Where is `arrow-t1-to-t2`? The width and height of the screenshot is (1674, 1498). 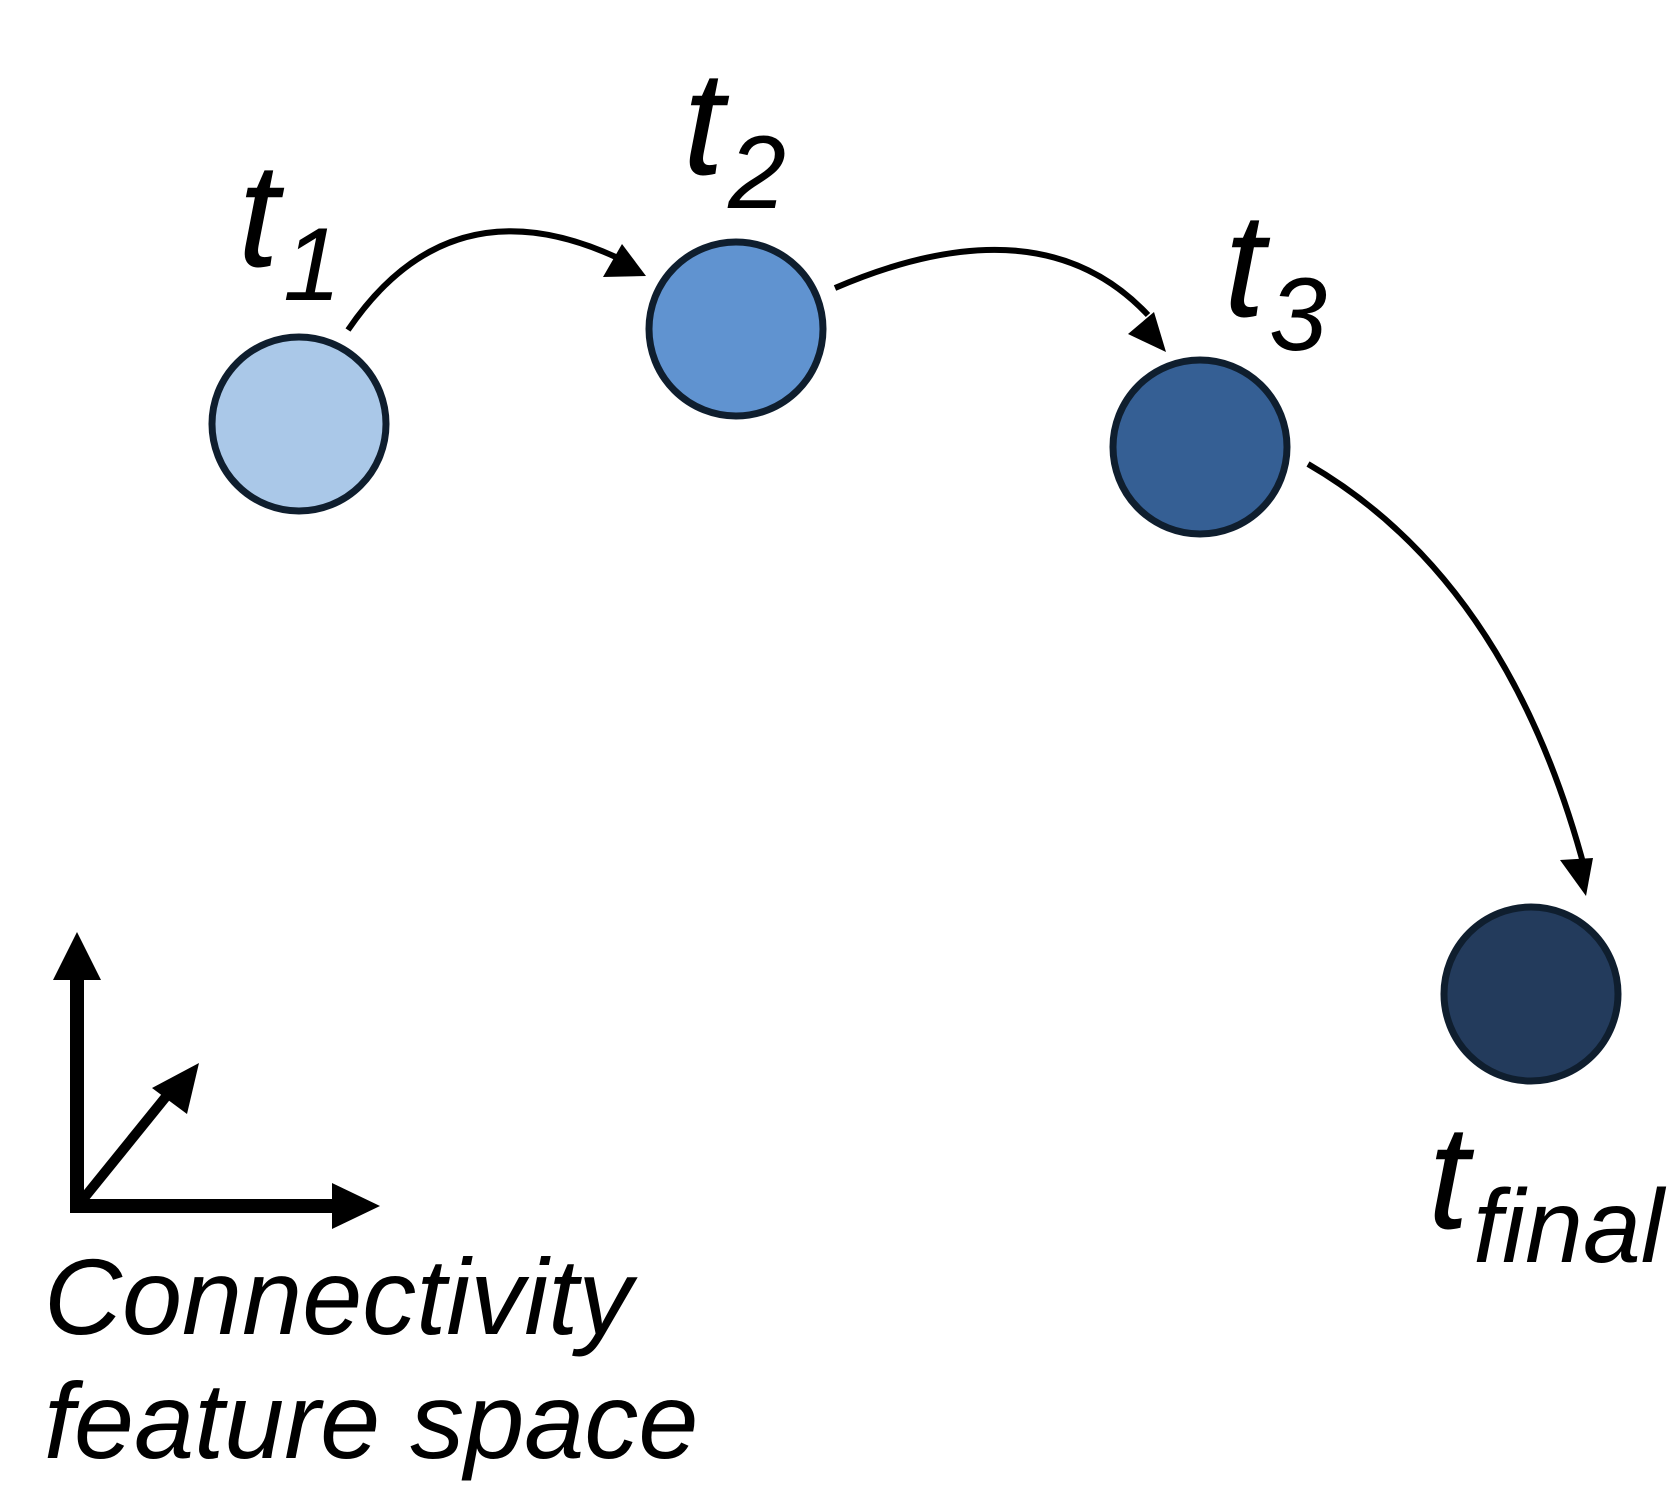 arrow-t1-to-t2 is located at coordinates (482, 280).